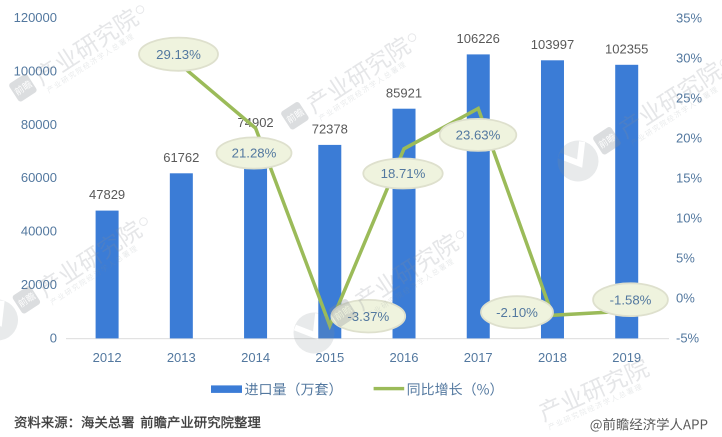 The width and height of the screenshot is (722, 437). What do you see at coordinates (178, 54) in the screenshot?
I see `svg-text: 29.13%` at bounding box center [178, 54].